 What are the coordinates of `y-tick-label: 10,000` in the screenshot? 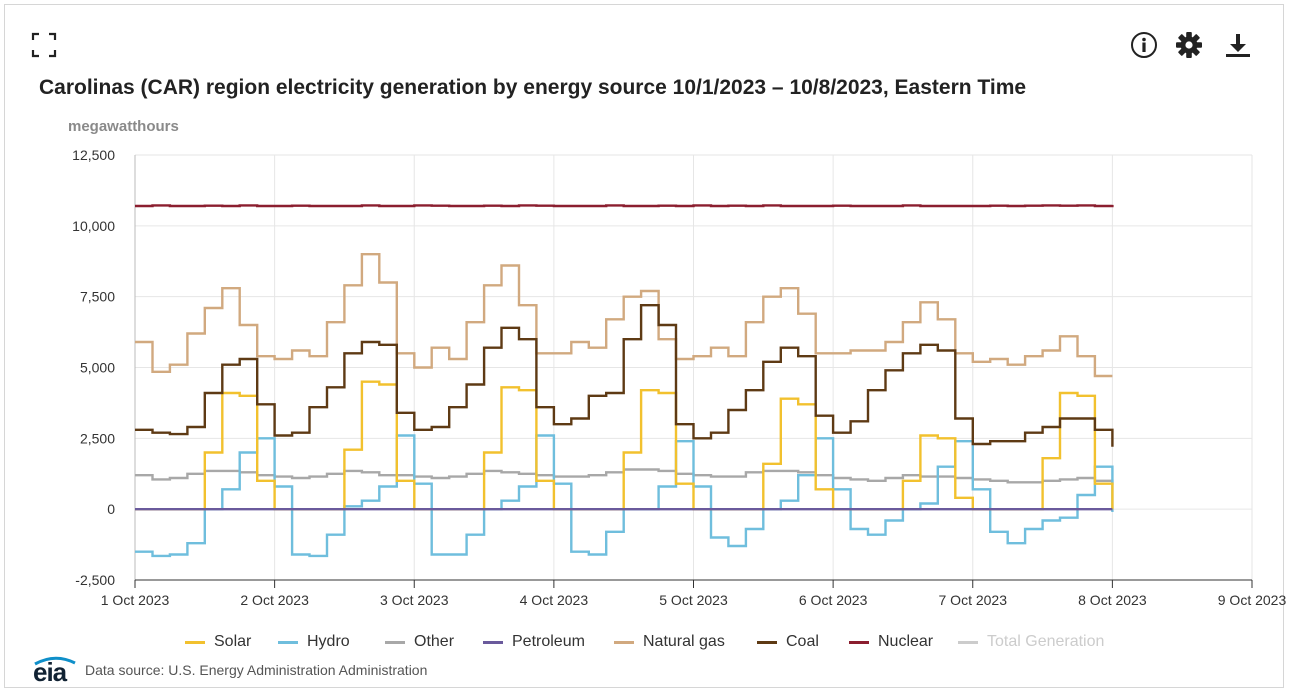 It's located at (93, 226).